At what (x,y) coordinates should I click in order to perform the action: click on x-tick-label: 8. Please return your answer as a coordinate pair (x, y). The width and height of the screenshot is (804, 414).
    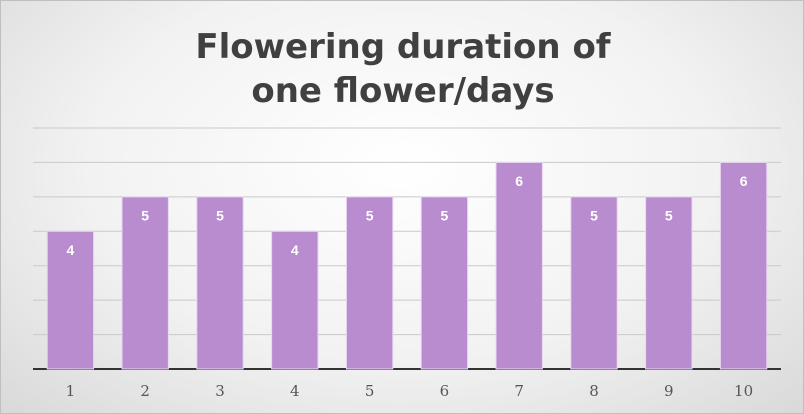
    Looking at the image, I should click on (594, 391).